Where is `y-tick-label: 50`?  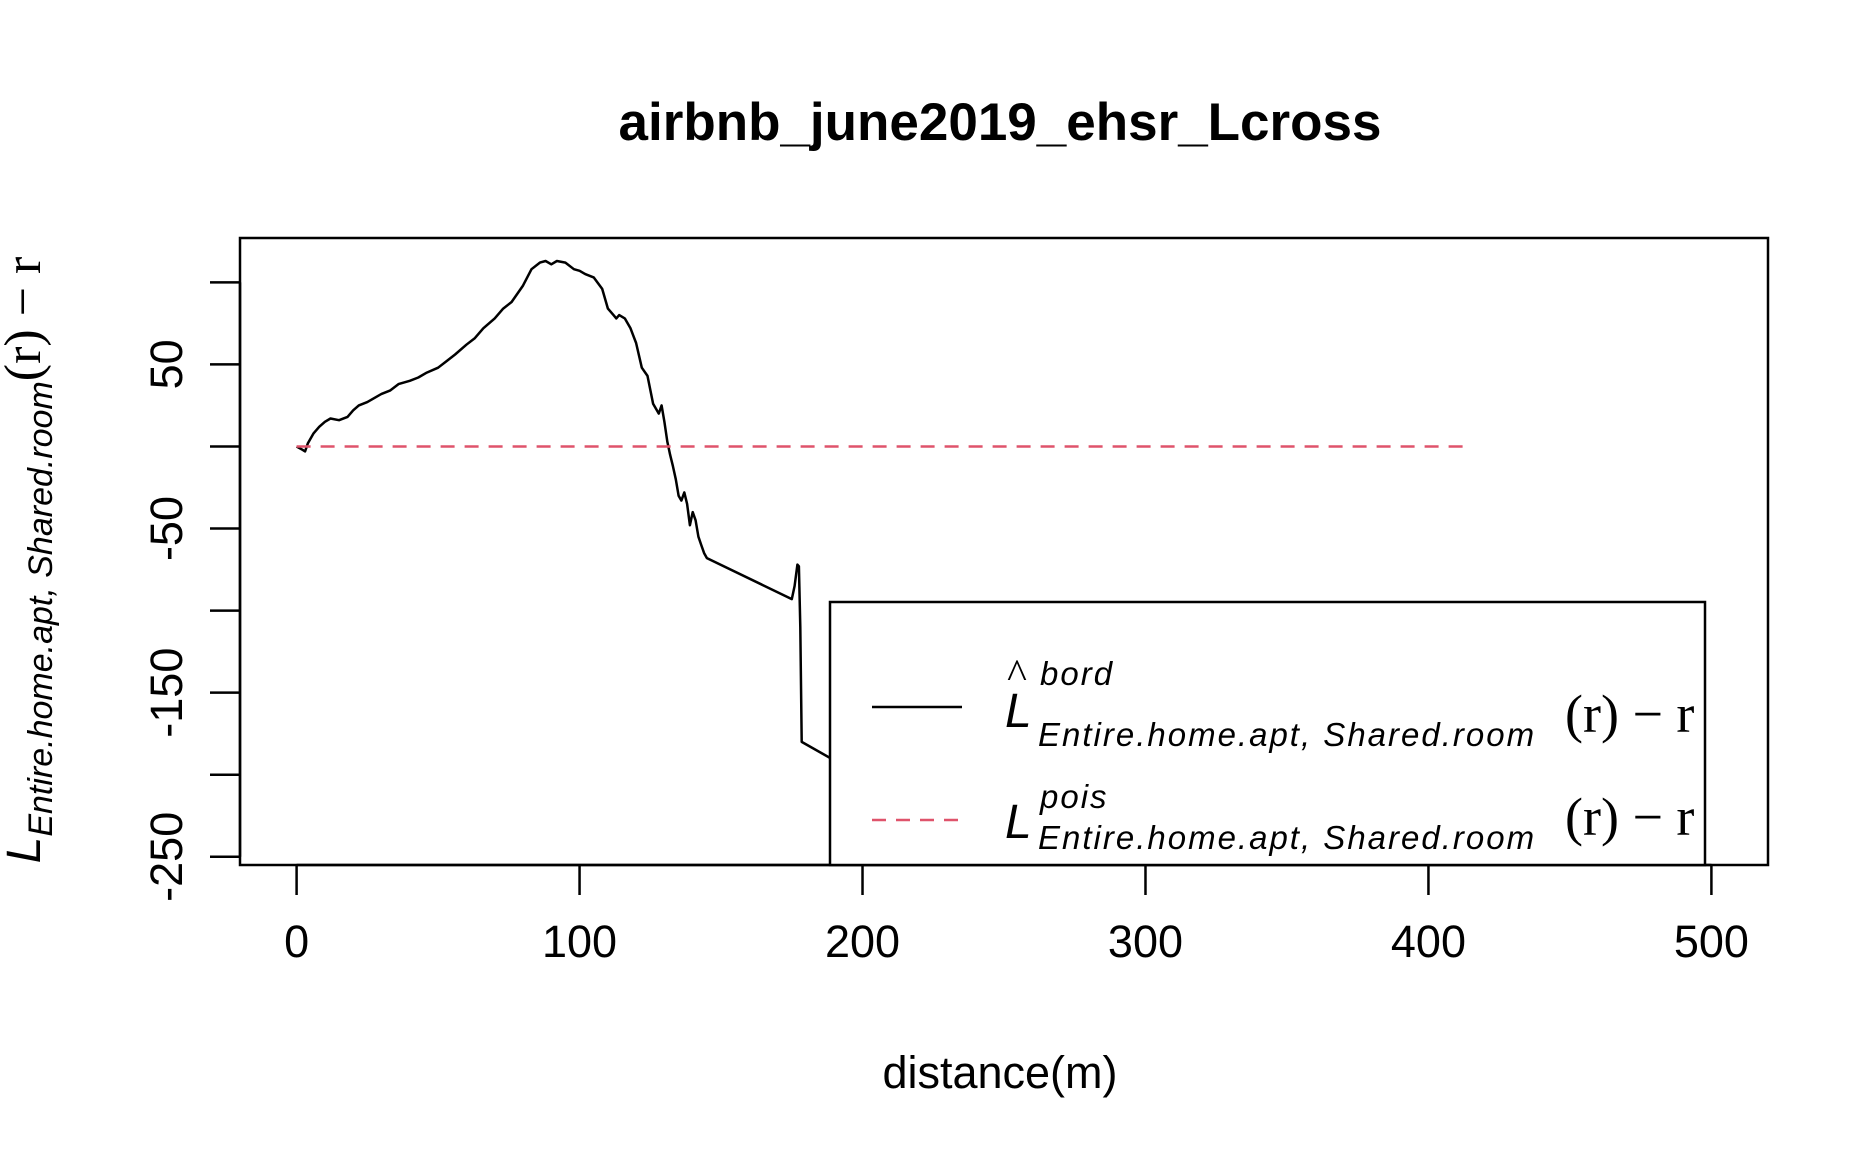 y-tick-label: 50 is located at coordinates (166, 364).